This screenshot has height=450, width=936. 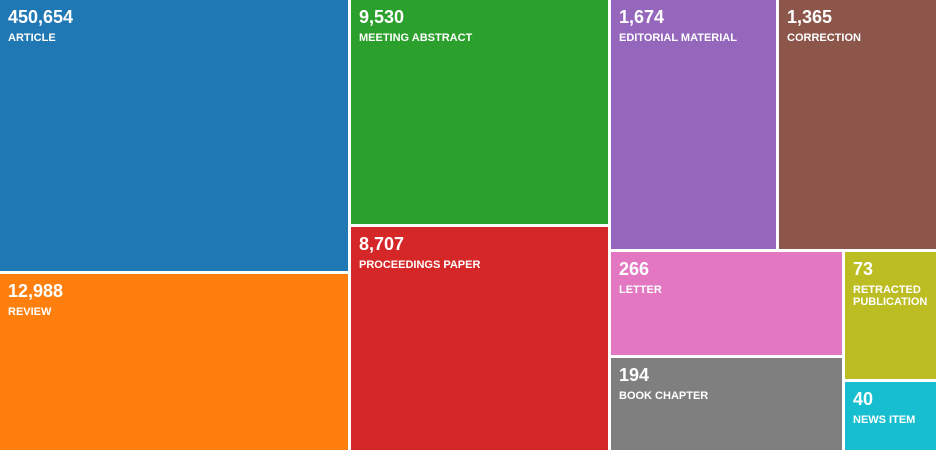 I want to click on treemap-tile-news-item: 40 NEWS ITEM, so click(x=890, y=416).